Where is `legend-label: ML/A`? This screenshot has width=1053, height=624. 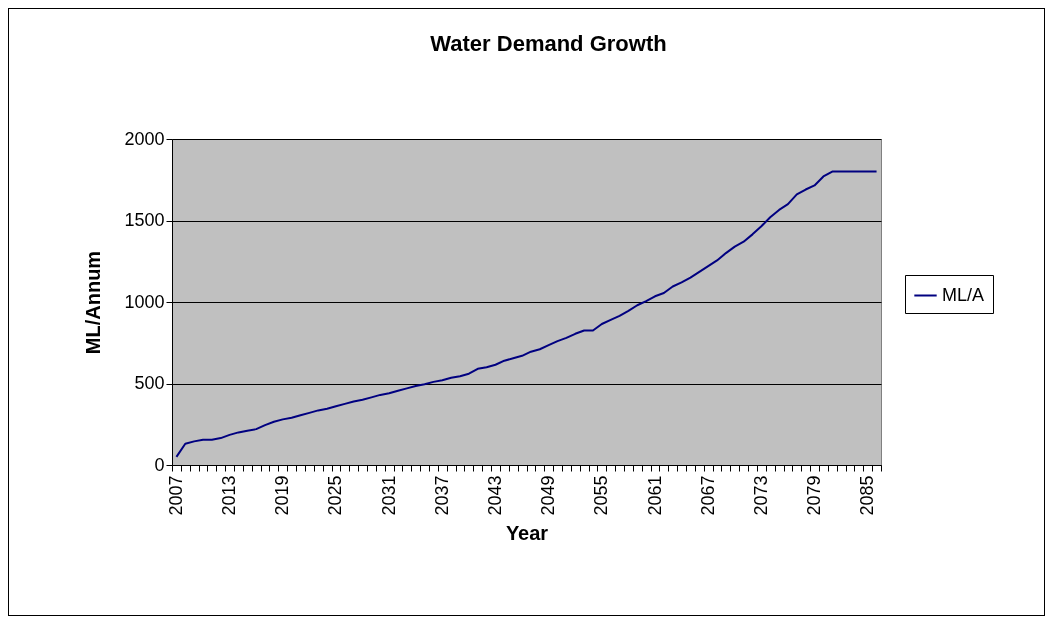 legend-label: ML/A is located at coordinates (963, 294).